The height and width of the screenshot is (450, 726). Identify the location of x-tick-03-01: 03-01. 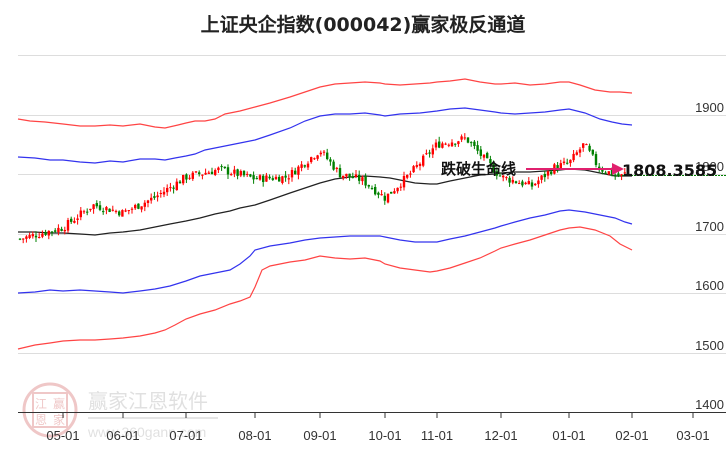
(692, 435).